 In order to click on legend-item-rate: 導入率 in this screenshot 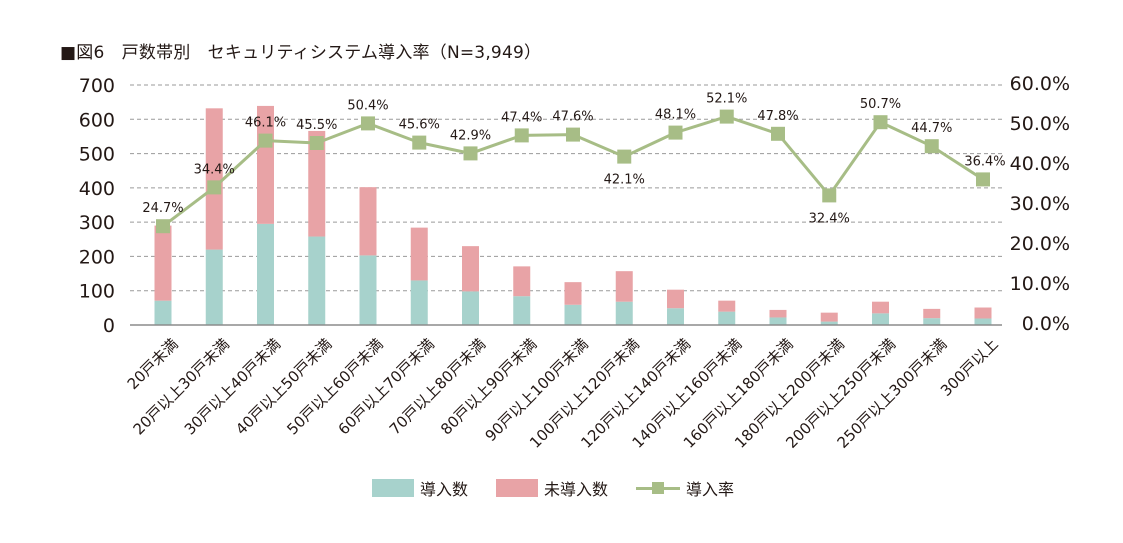, I will do `click(685, 488)`.